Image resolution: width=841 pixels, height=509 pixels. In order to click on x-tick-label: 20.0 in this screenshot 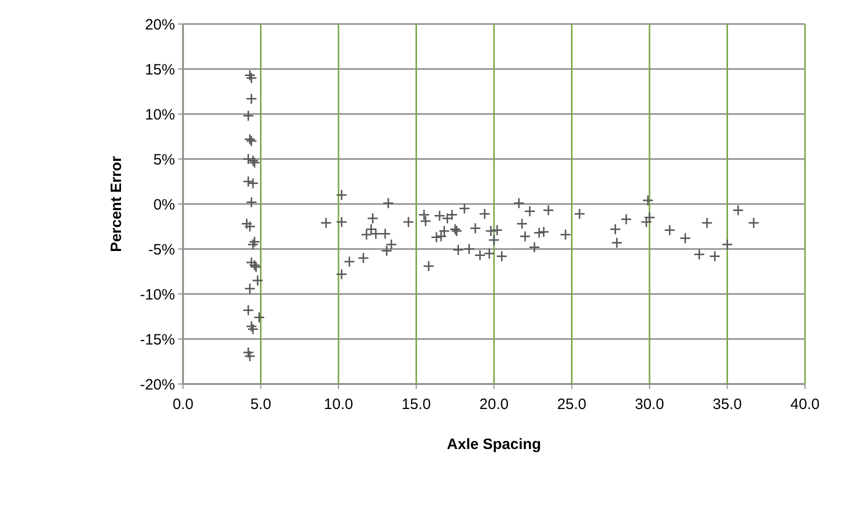, I will do `click(494, 404)`.